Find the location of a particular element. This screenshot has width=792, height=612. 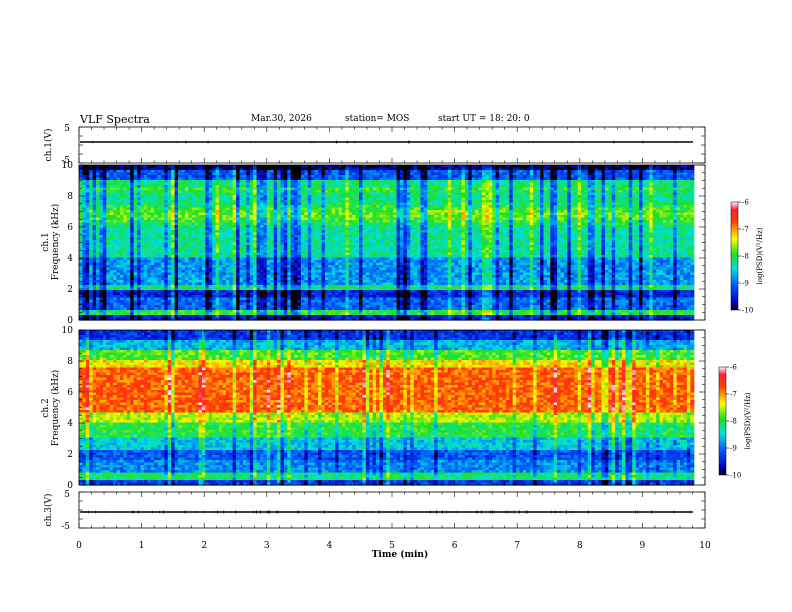

ch2-colorbar-tick--10: -10 is located at coordinates (735, 476).